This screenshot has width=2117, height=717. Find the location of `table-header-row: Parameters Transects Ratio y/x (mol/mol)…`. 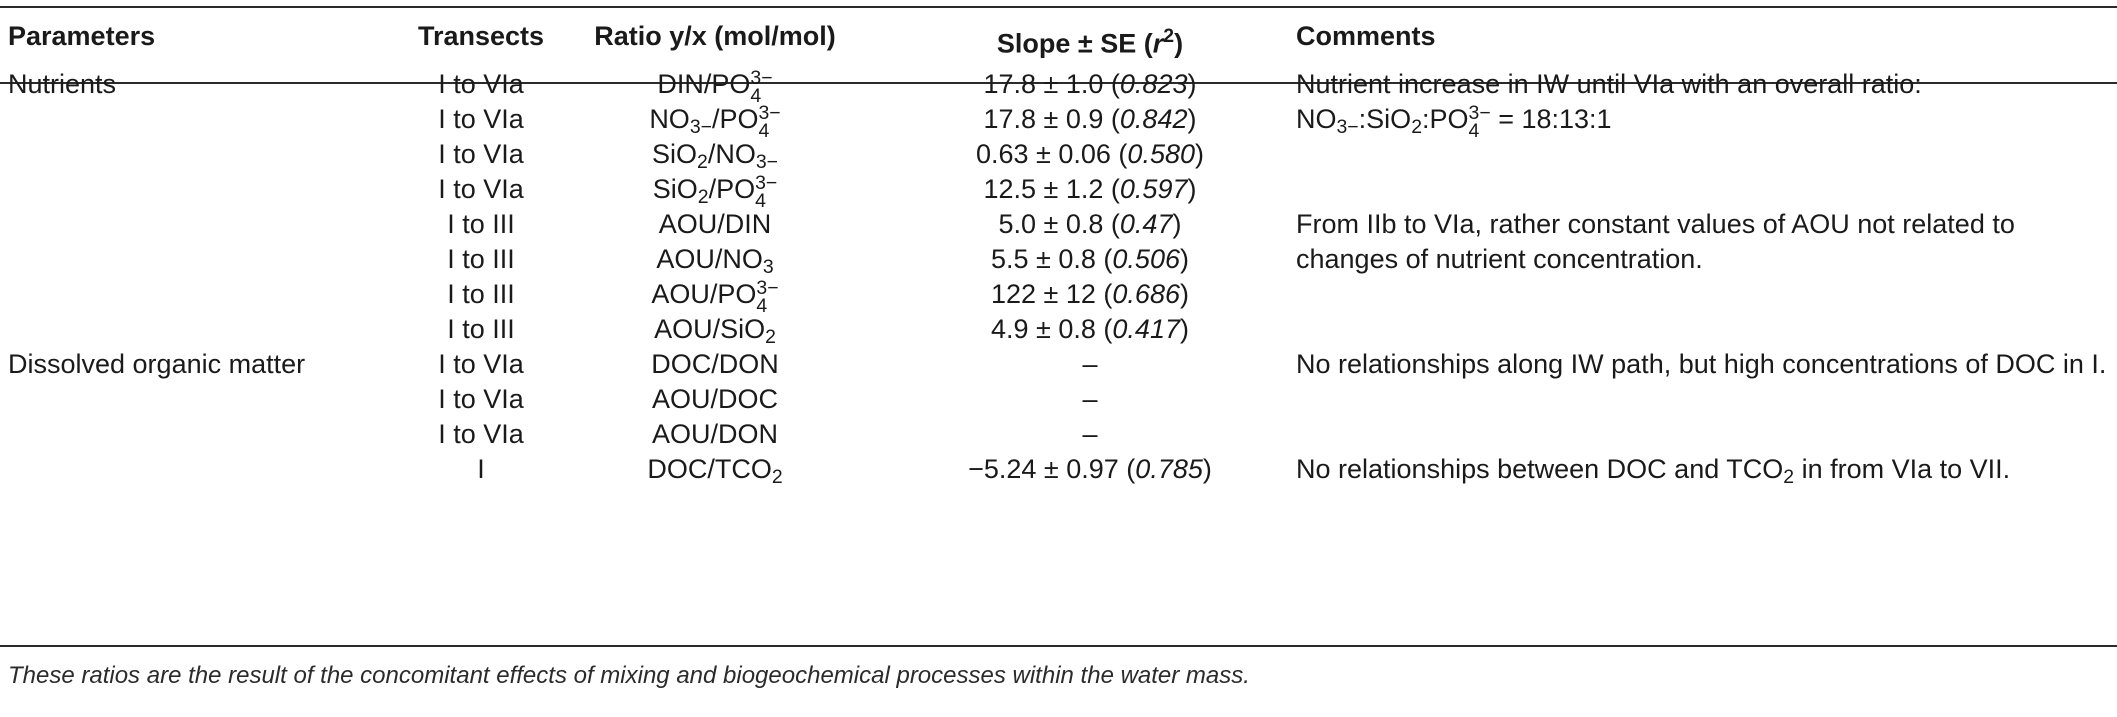

table-header-row: Parameters Transects Ratio y/x (mol/mol)… is located at coordinates (1058, 36).